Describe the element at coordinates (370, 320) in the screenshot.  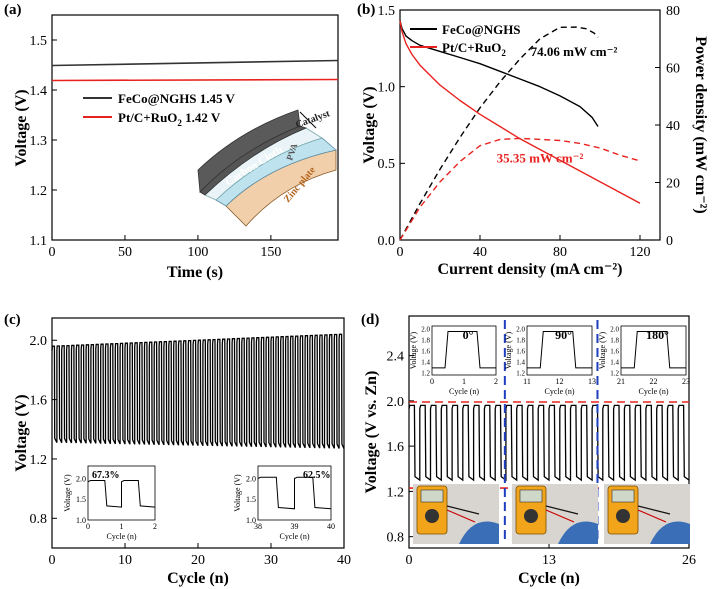
I see `panel-label: (d)` at that location.